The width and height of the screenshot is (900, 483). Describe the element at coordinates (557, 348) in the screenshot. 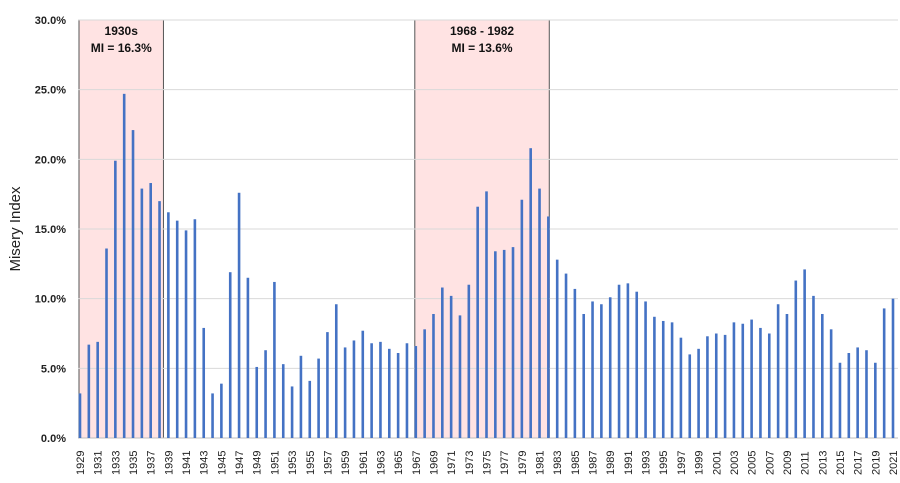

I see `bar-1983` at that location.